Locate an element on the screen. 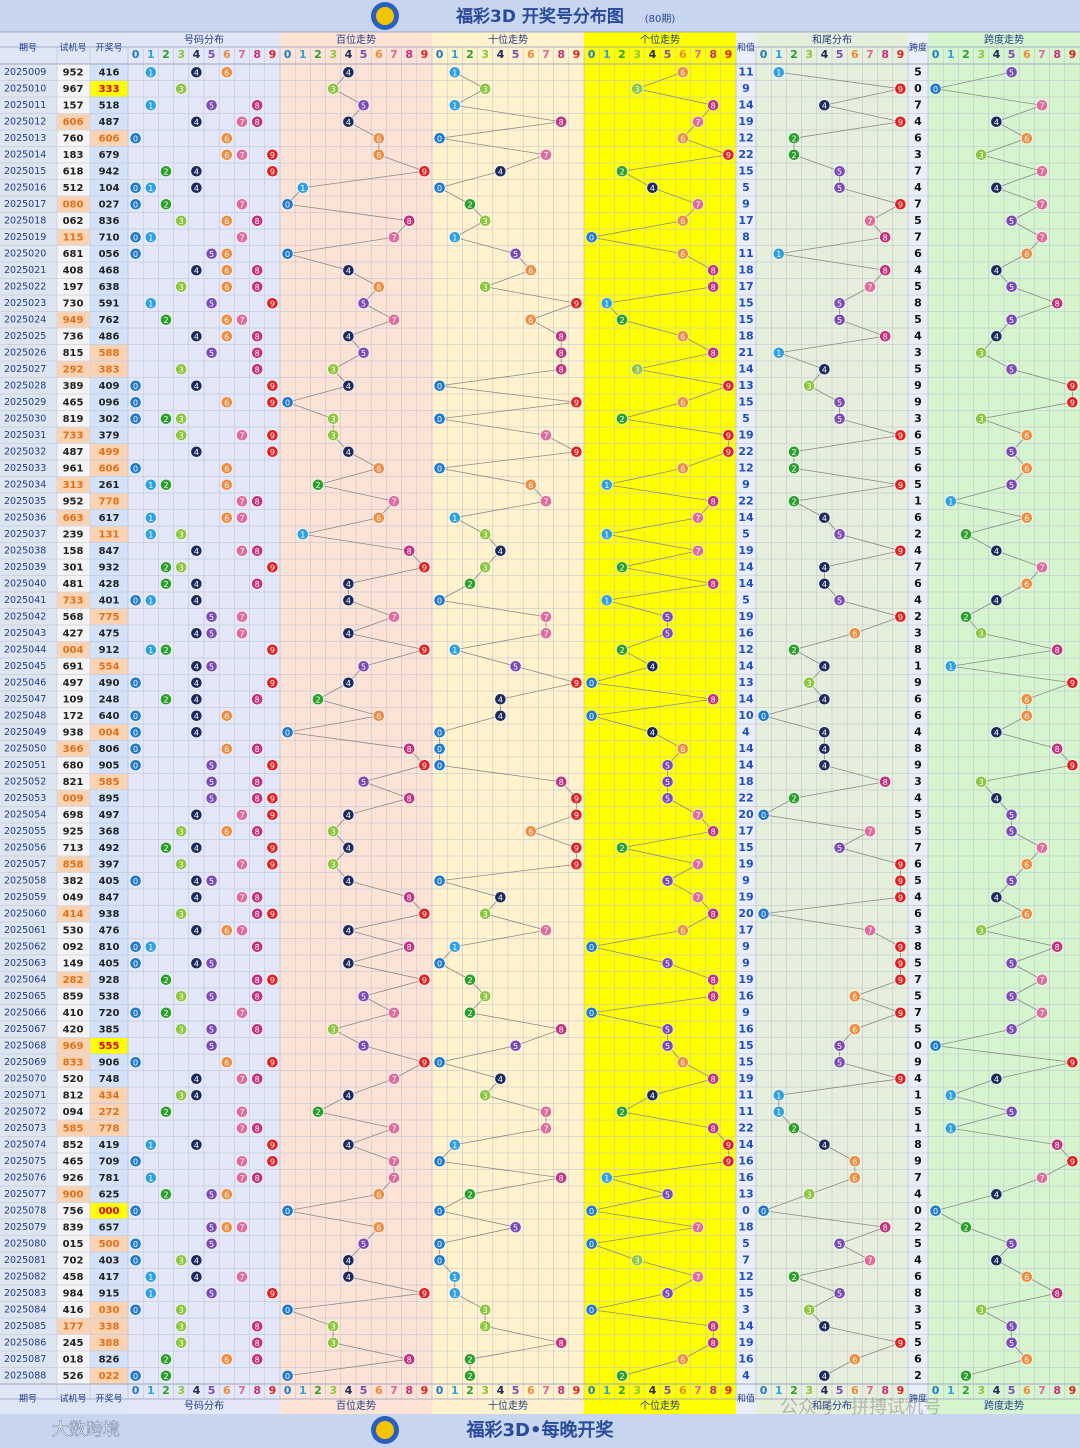 This screenshot has width=1080, height=1448. draw-number: 836 is located at coordinates (109, 221).